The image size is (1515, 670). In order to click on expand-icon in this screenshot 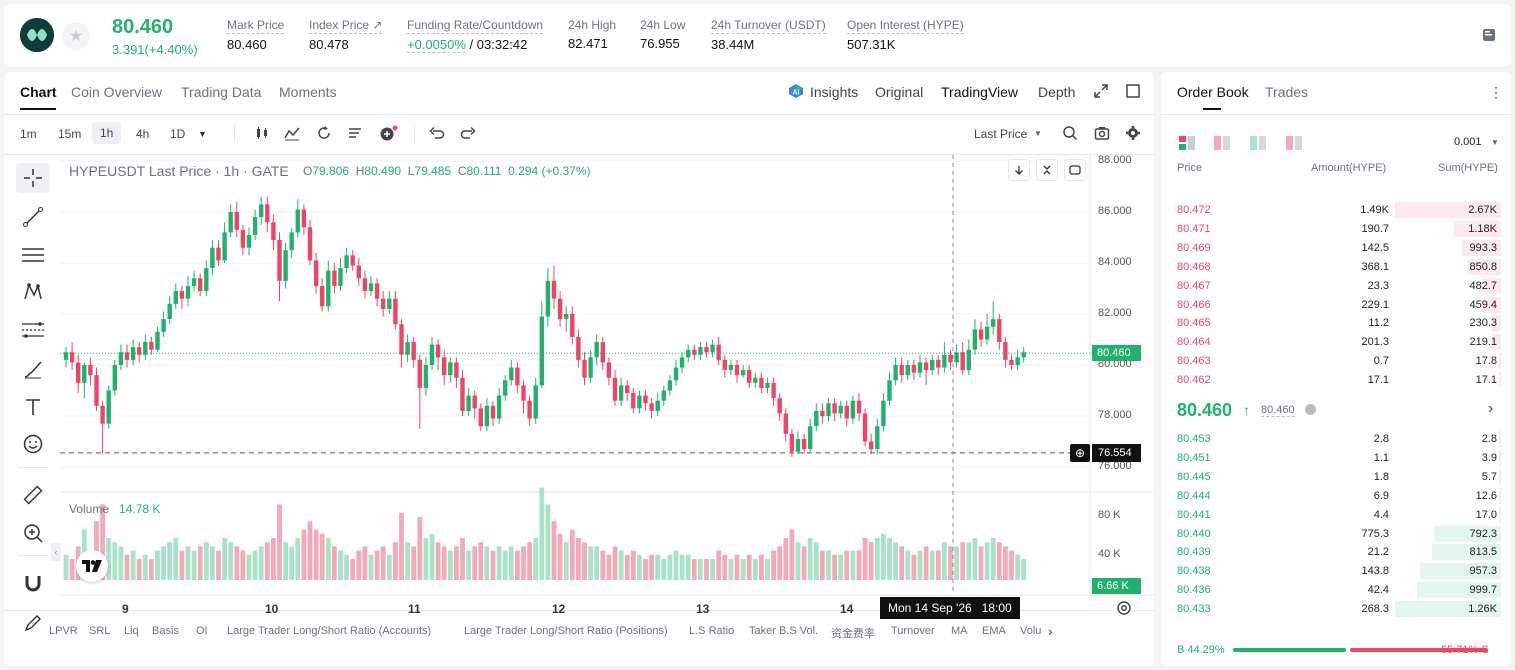, I will do `click(1101, 93)`.